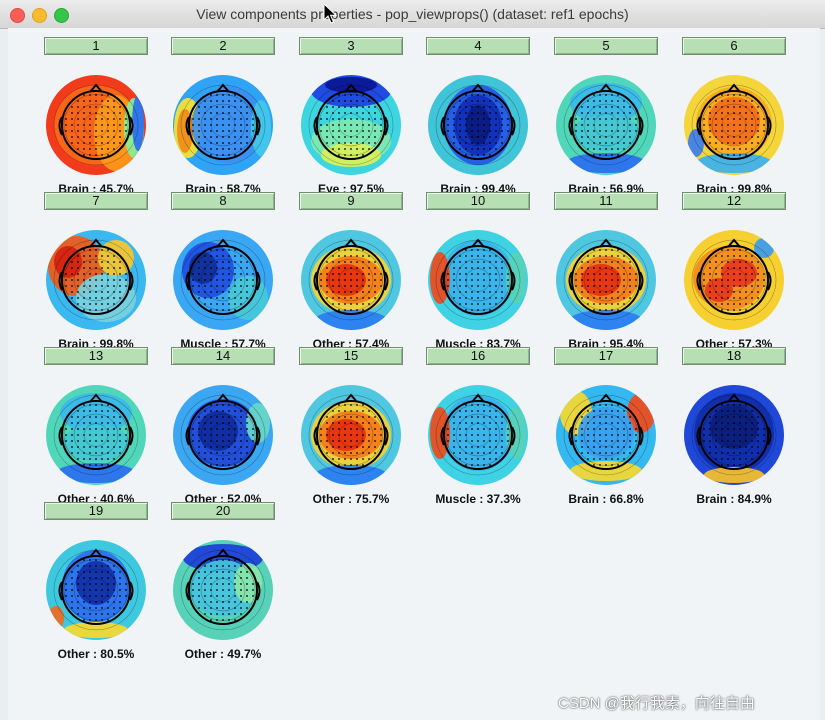 This screenshot has width=825, height=720. I want to click on component-8-button: 8, so click(223, 201).